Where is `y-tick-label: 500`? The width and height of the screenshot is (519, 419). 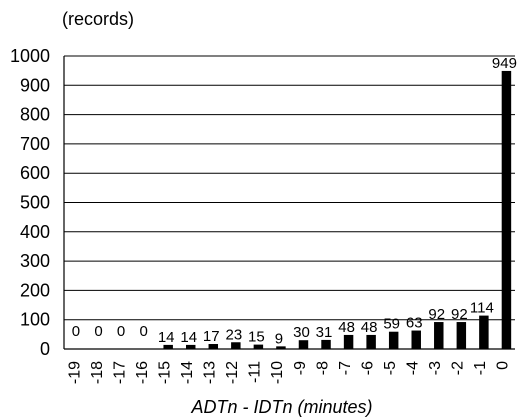 y-tick-label: 500 is located at coordinates (35, 203).